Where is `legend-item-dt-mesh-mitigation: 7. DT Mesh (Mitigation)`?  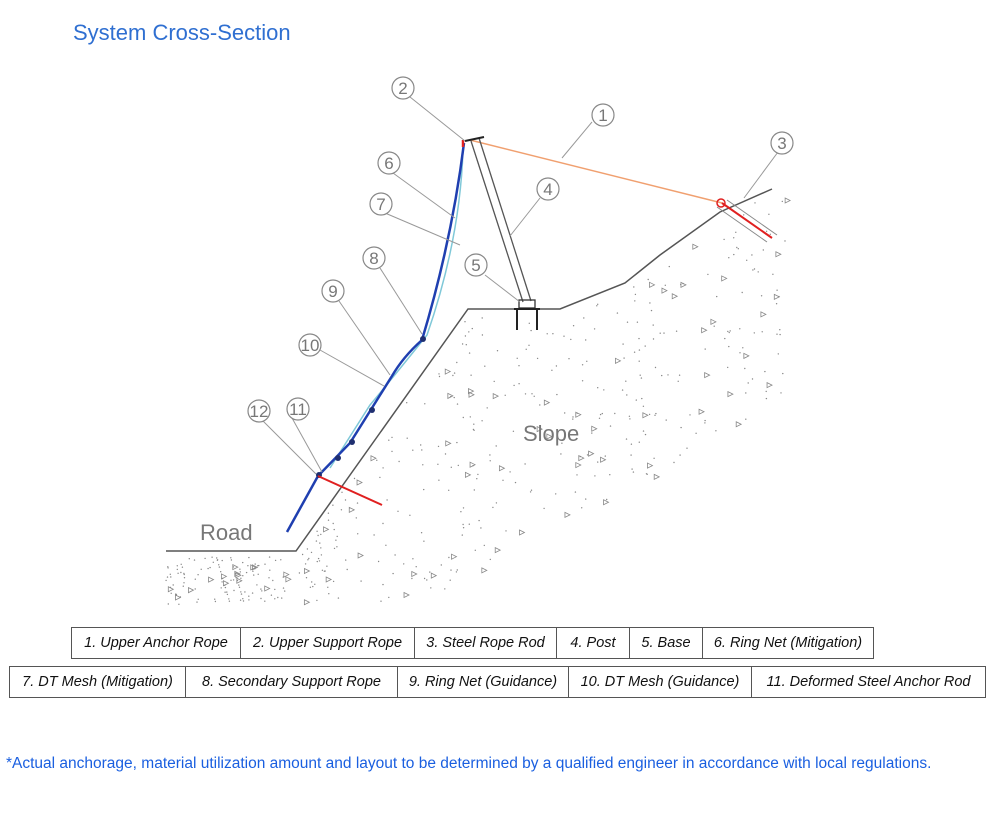 legend-item-dt-mesh-mitigation: 7. DT Mesh (Mitigation) is located at coordinates (98, 682).